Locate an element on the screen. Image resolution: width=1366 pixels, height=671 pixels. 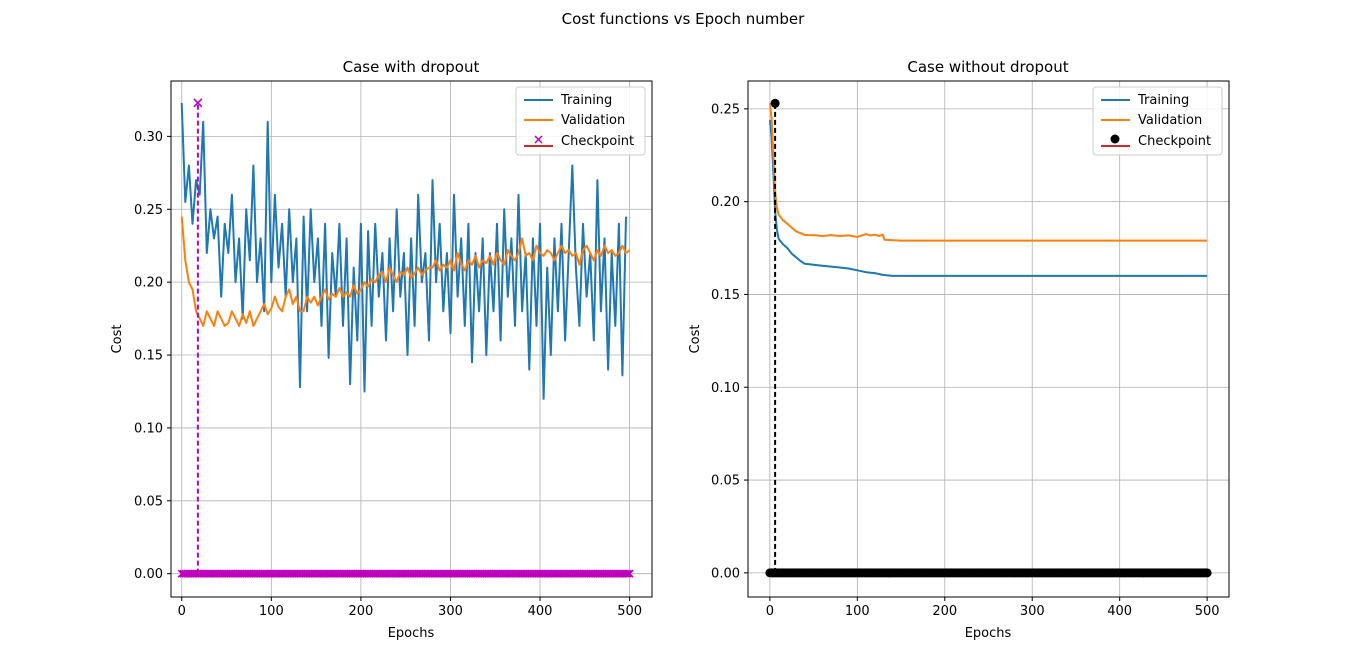
figure-title: Cost functions vs Epoch number is located at coordinates (684, 19).